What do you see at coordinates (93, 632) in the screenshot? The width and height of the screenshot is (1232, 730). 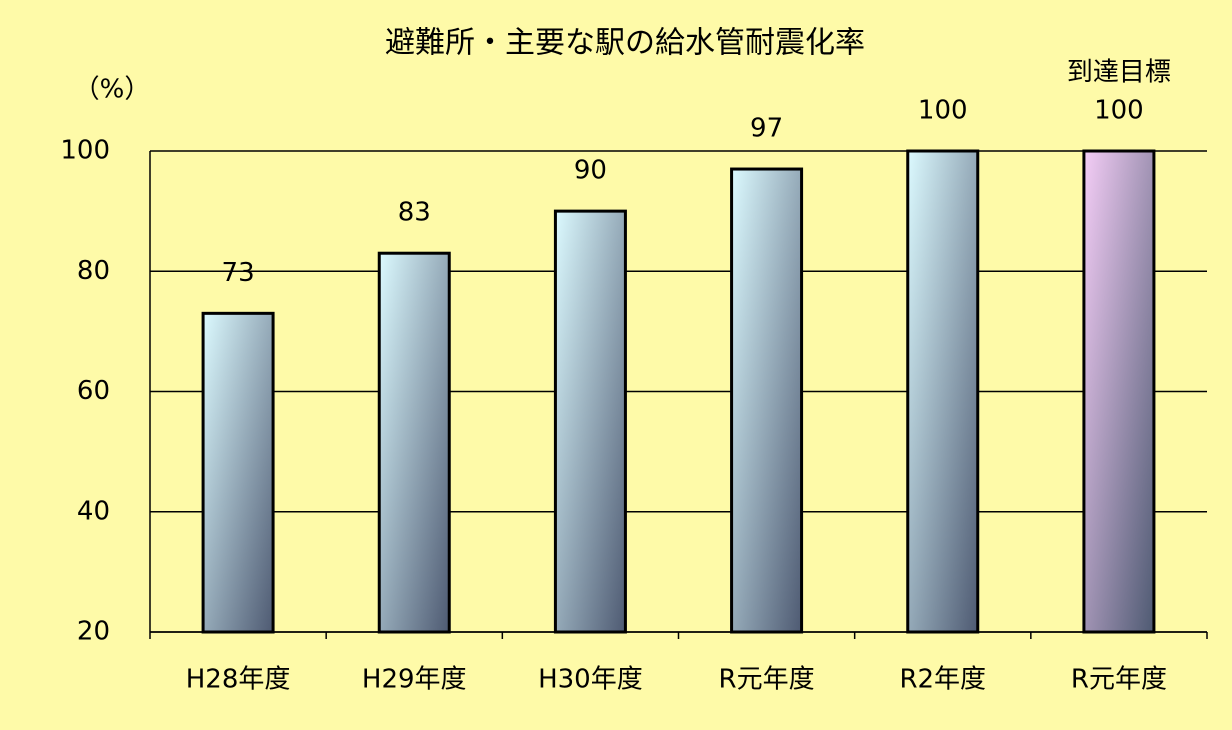 I see `y-tick-label: 20` at bounding box center [93, 632].